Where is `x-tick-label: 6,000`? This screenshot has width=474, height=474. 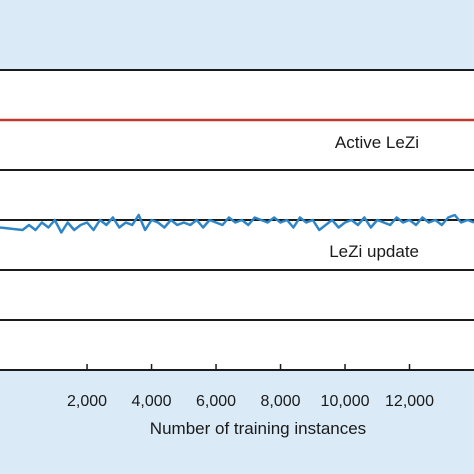 x-tick-label: 6,000 is located at coordinates (216, 401).